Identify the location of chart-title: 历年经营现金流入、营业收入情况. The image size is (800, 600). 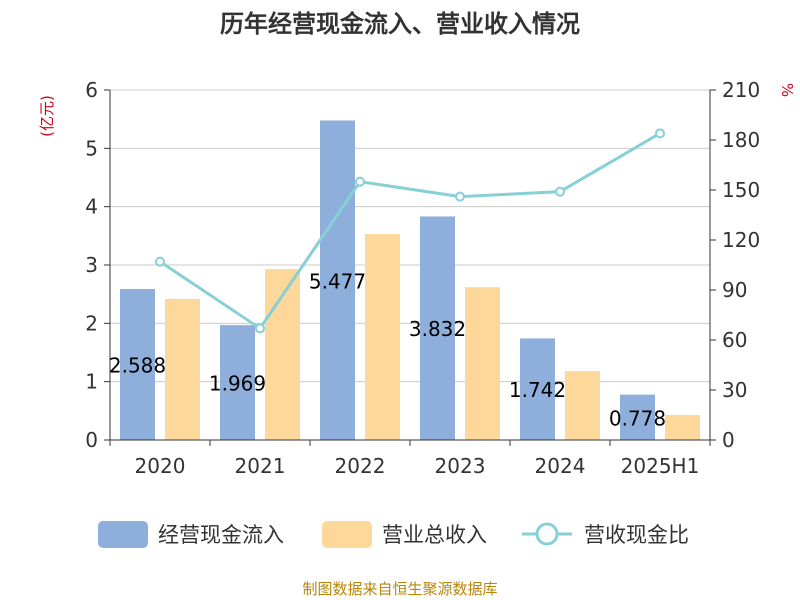
(400, 24).